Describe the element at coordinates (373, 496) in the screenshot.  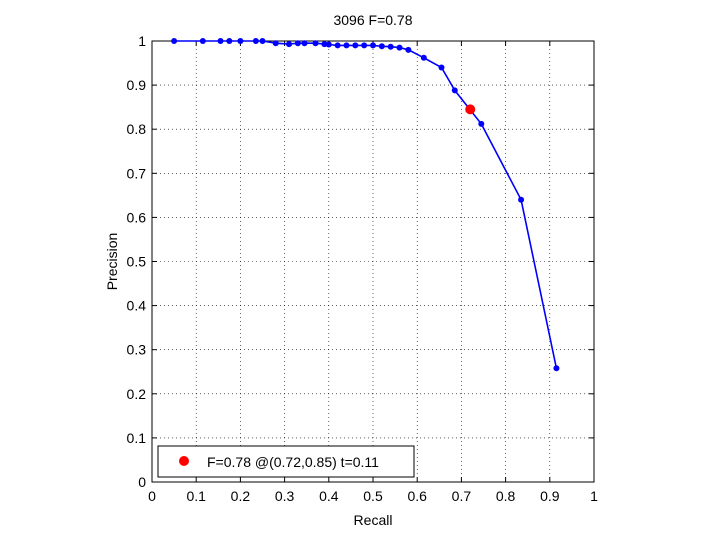
I see `x-tick-label: 0.5` at that location.